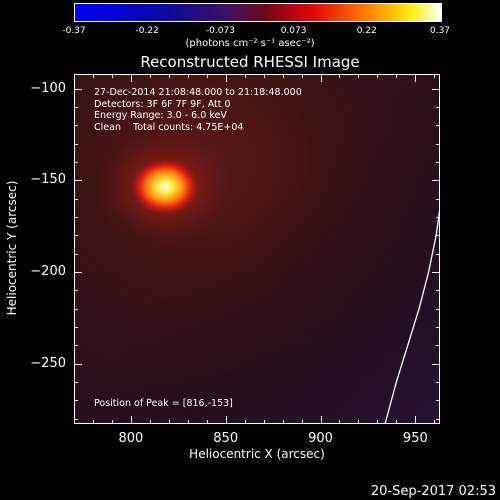  What do you see at coordinates (320, 438) in the screenshot?
I see `x-tick-label: 900` at bounding box center [320, 438].